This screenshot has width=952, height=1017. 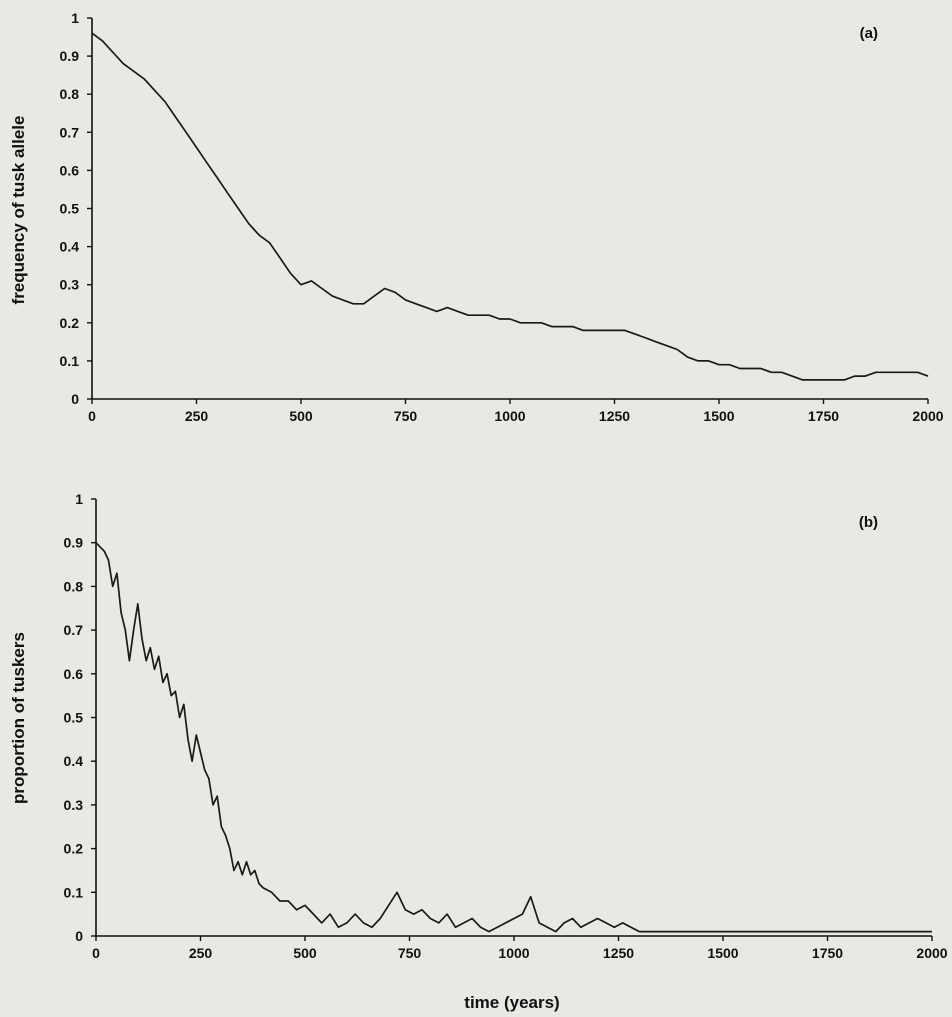 What do you see at coordinates (511, 1002) in the screenshot?
I see `x-axis-title-b: time (years)` at bounding box center [511, 1002].